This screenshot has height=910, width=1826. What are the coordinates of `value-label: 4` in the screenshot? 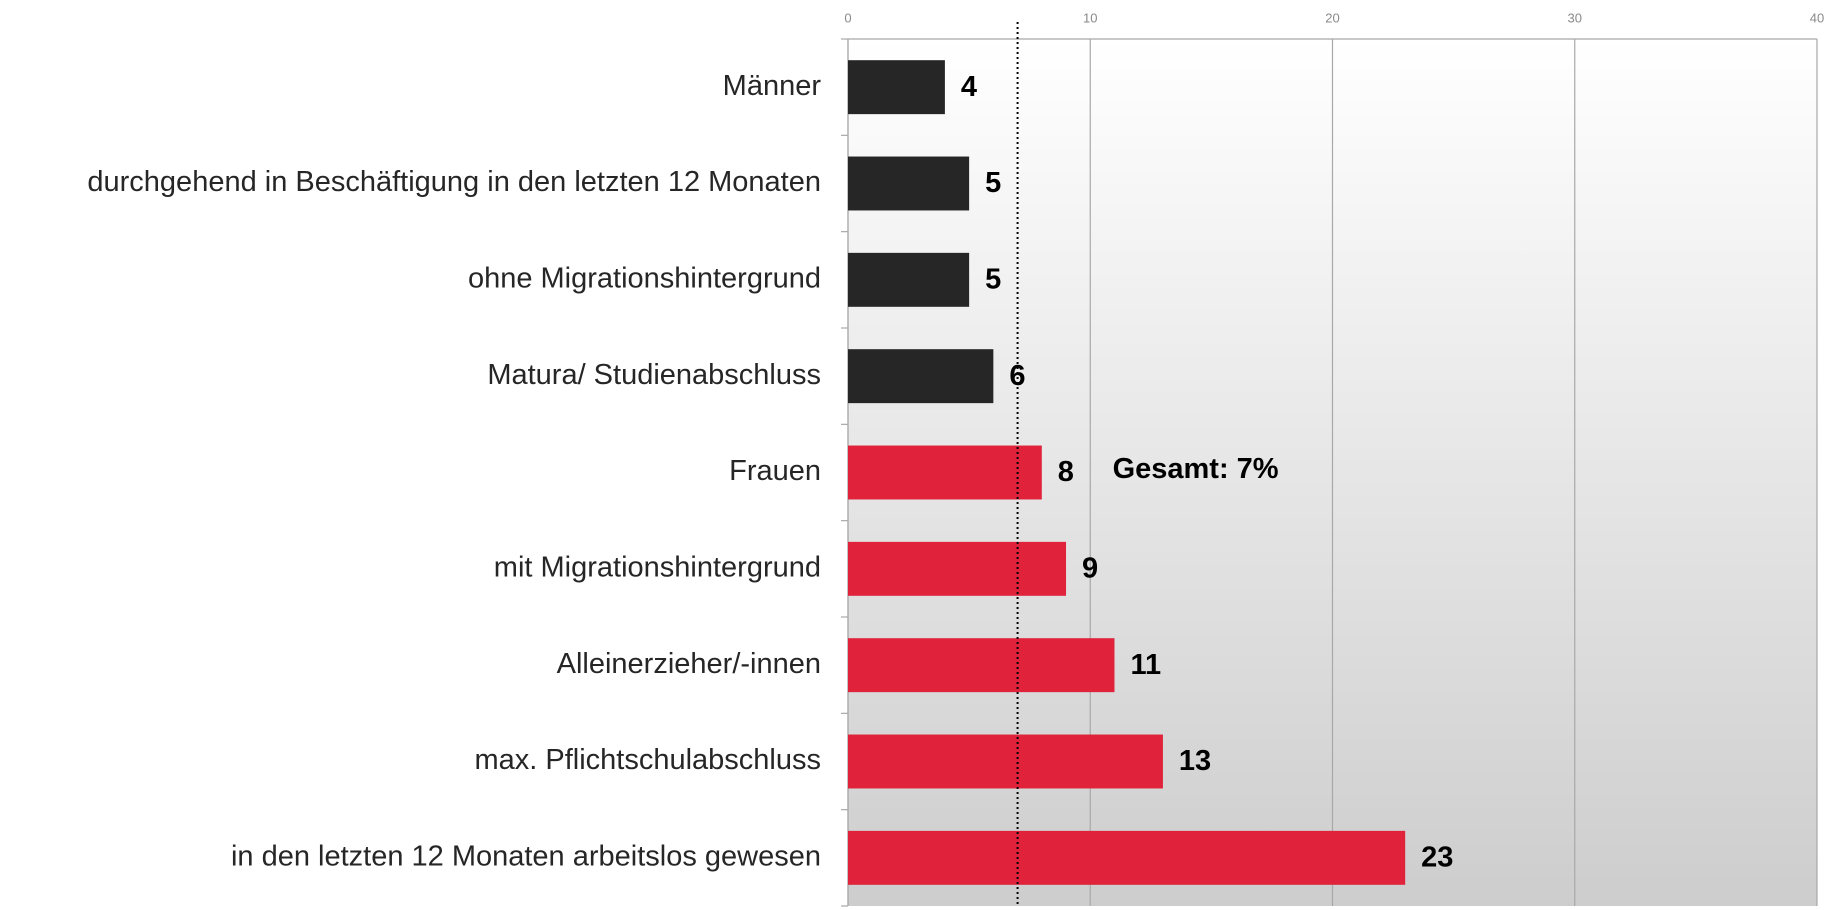 It's located at (969, 87).